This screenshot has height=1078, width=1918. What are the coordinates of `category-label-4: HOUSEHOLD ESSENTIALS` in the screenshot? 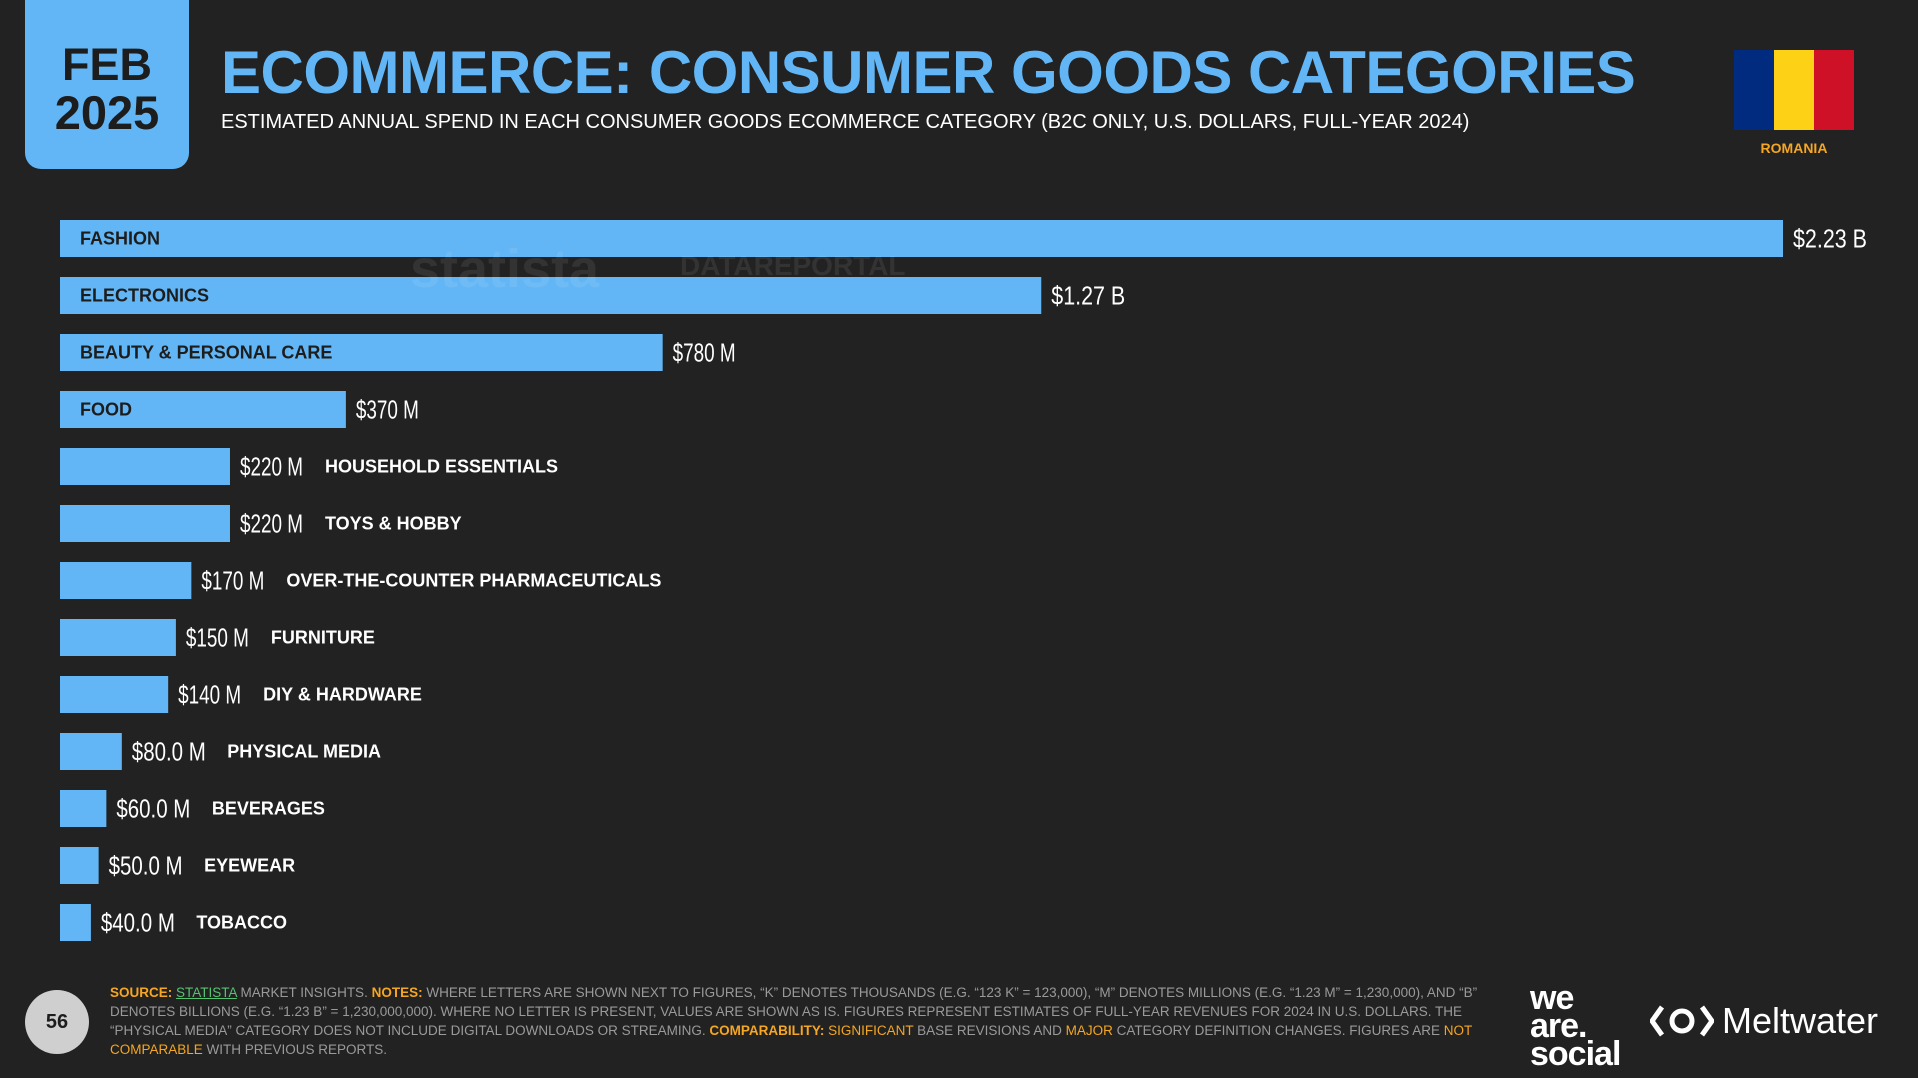 It's located at (441, 467).